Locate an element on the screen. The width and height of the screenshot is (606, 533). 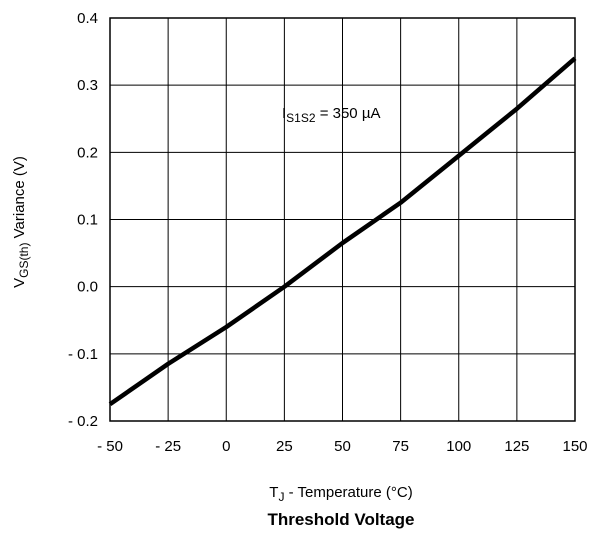
x-tick-label: 50 is located at coordinates (342, 446).